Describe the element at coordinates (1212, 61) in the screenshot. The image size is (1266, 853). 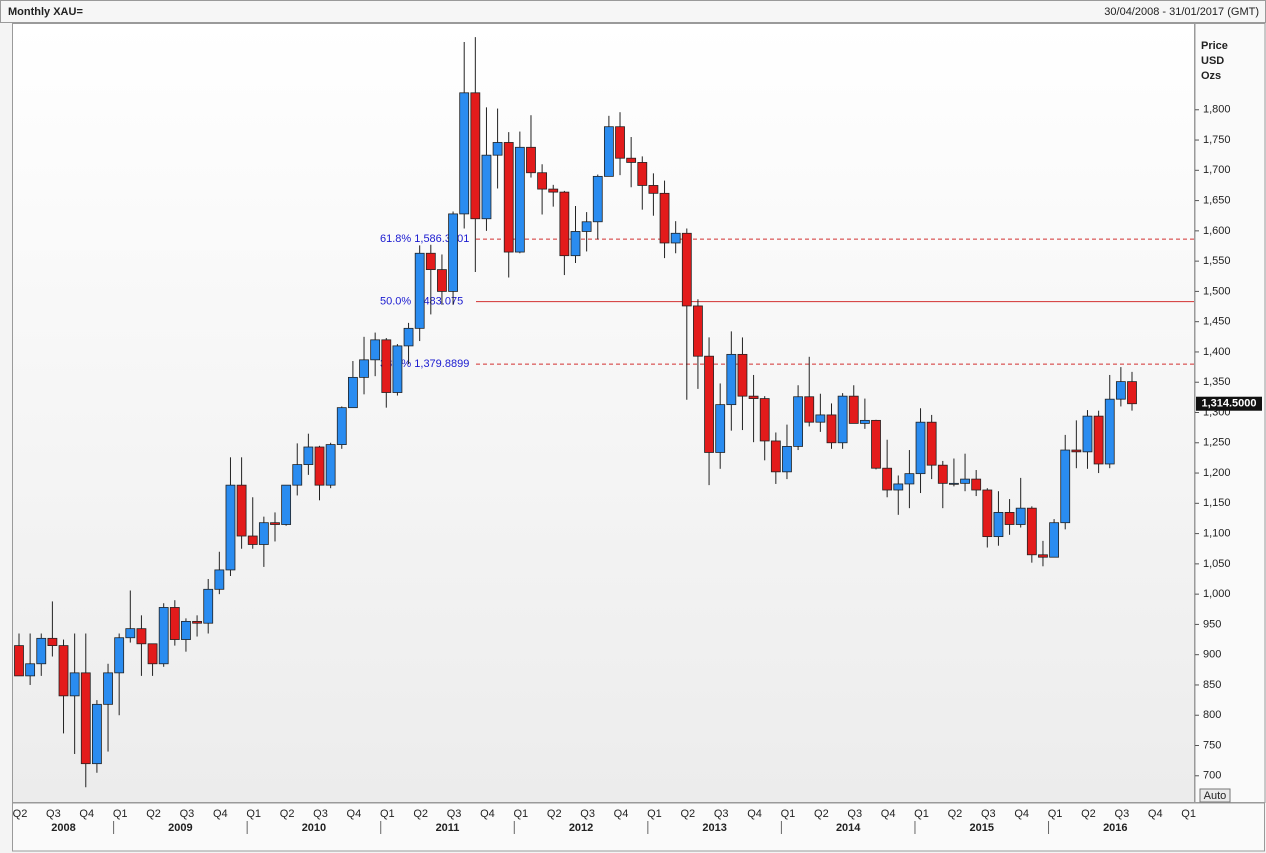
I see `y-axis-label-line: USD` at that location.